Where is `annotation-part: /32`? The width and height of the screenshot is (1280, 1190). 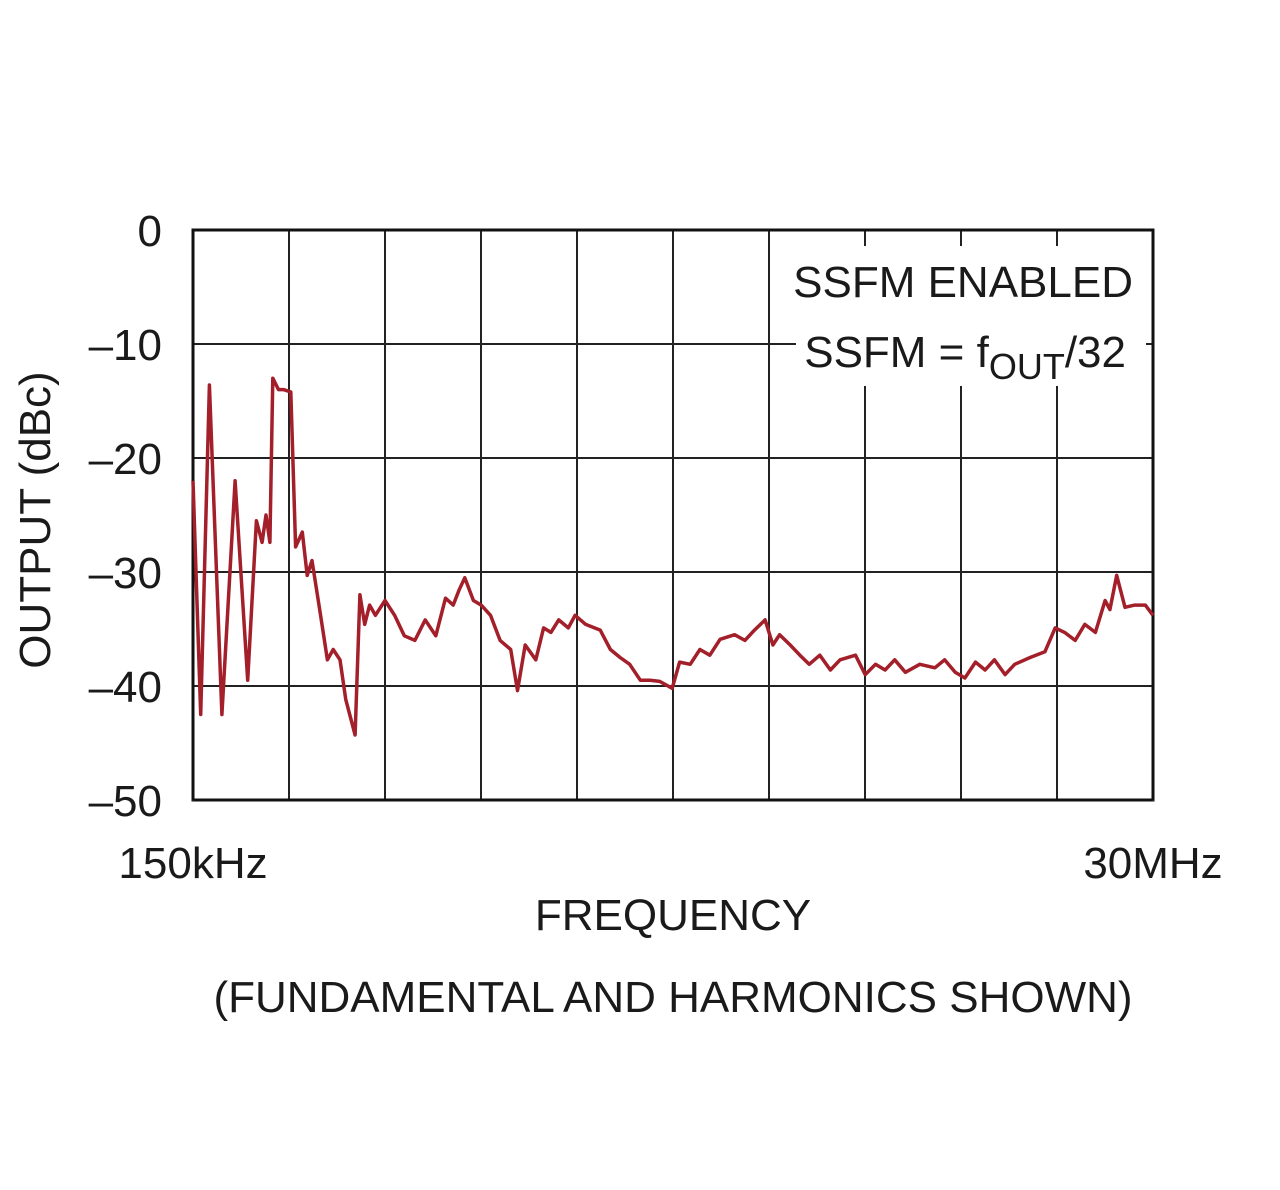 annotation-part: /32 is located at coordinates (1095, 352).